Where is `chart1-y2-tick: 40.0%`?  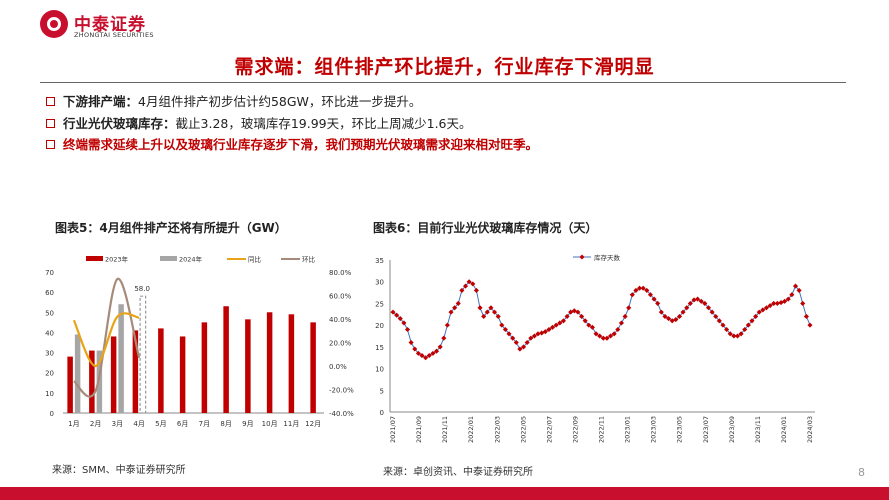
chart1-y2-tick: 40.0% is located at coordinates (340, 320).